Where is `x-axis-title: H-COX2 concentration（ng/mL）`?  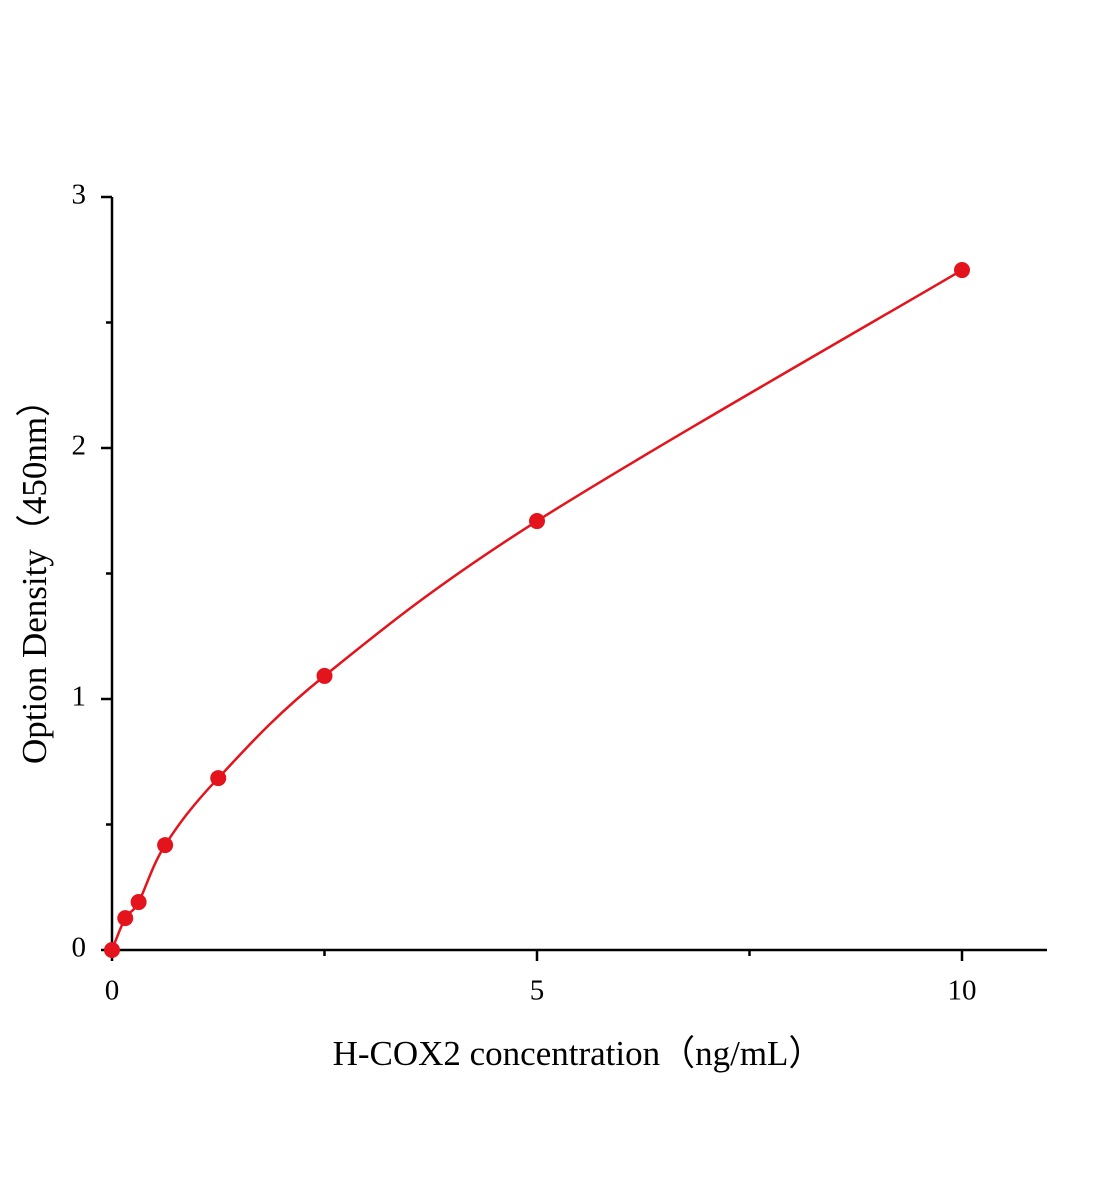 x-axis-title: H-COX2 concentration（ng/mL） is located at coordinates (578, 1053).